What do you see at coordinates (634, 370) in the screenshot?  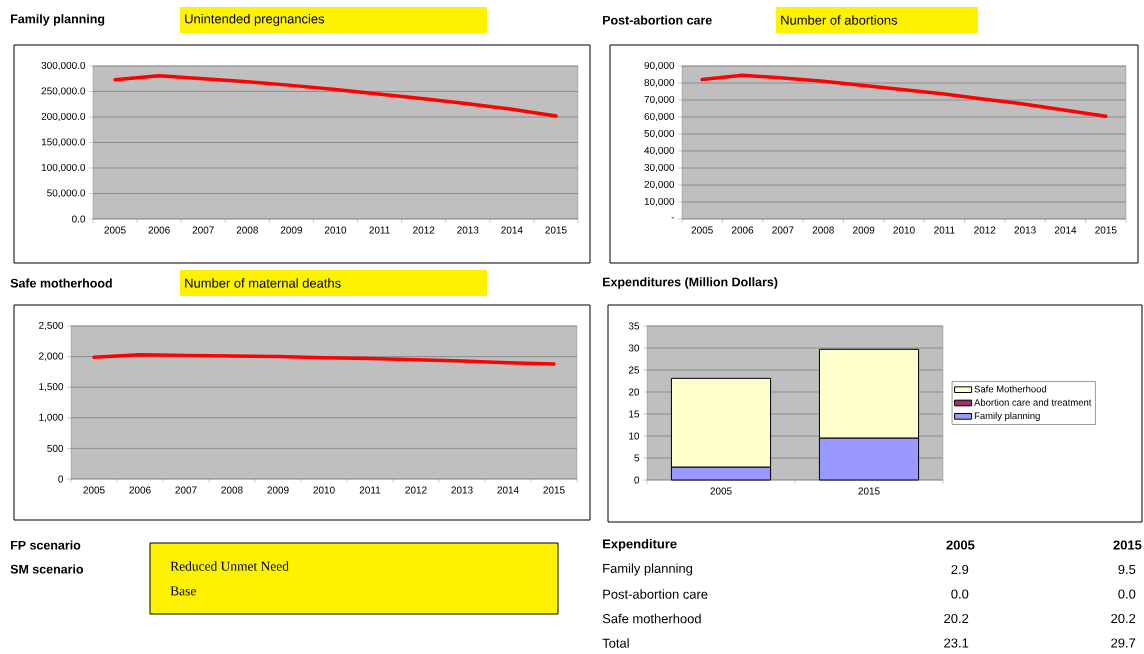 I see `y-tick-label: 25` at bounding box center [634, 370].